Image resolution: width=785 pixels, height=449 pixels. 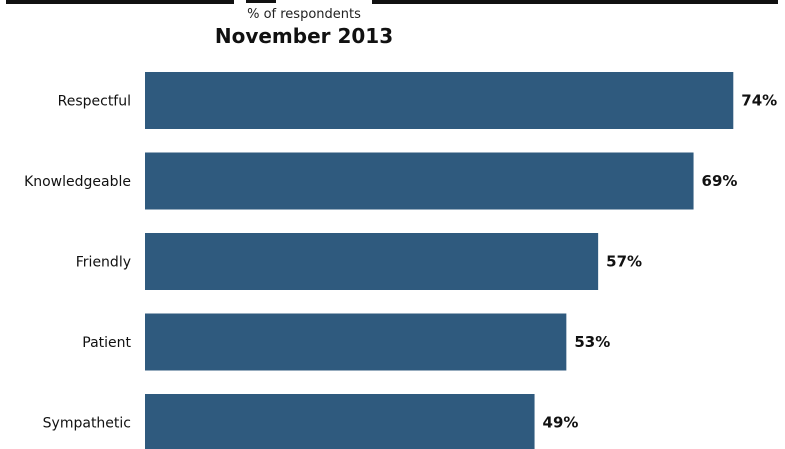 What do you see at coordinates (392, 2) in the screenshot?
I see `cropped-title-remnant` at bounding box center [392, 2].